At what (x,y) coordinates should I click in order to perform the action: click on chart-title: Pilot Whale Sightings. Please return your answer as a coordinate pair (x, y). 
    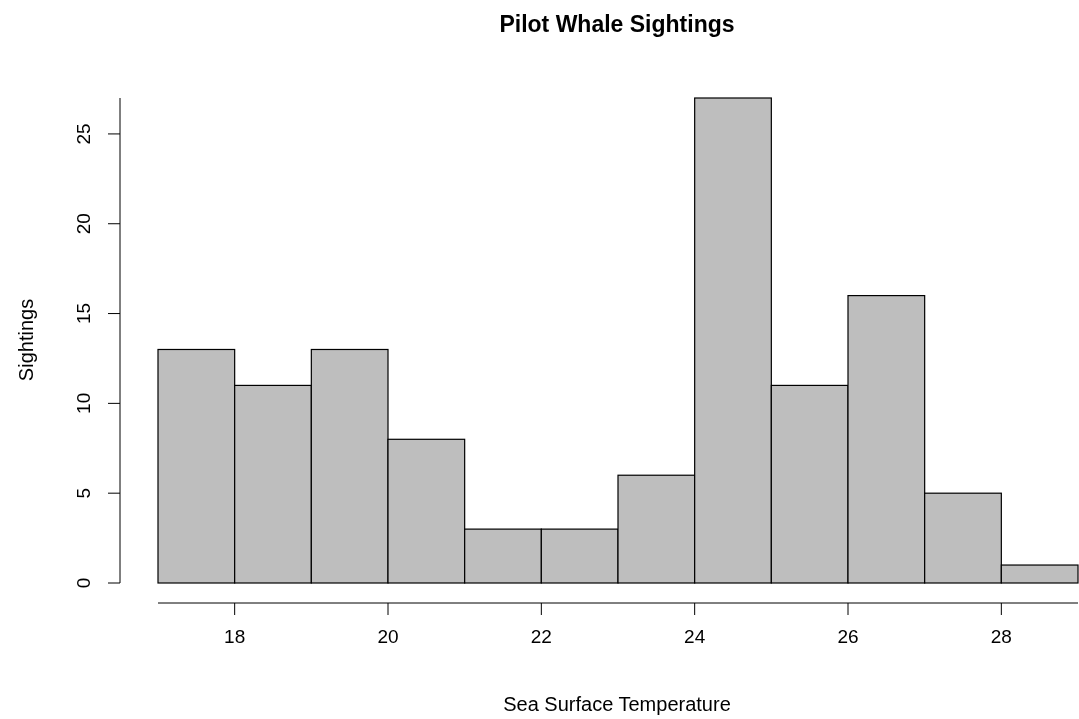
    Looking at the image, I should click on (617, 24).